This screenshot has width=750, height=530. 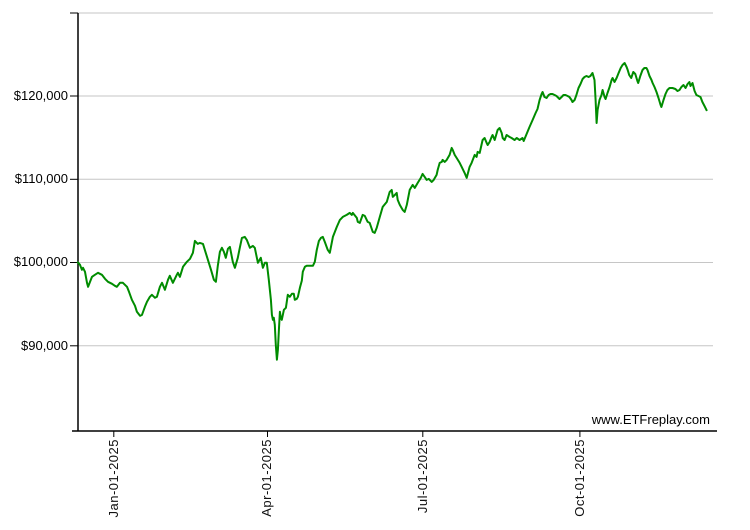 I want to click on x-axis-tick-label: Apr-01-2025, so click(x=266, y=478).